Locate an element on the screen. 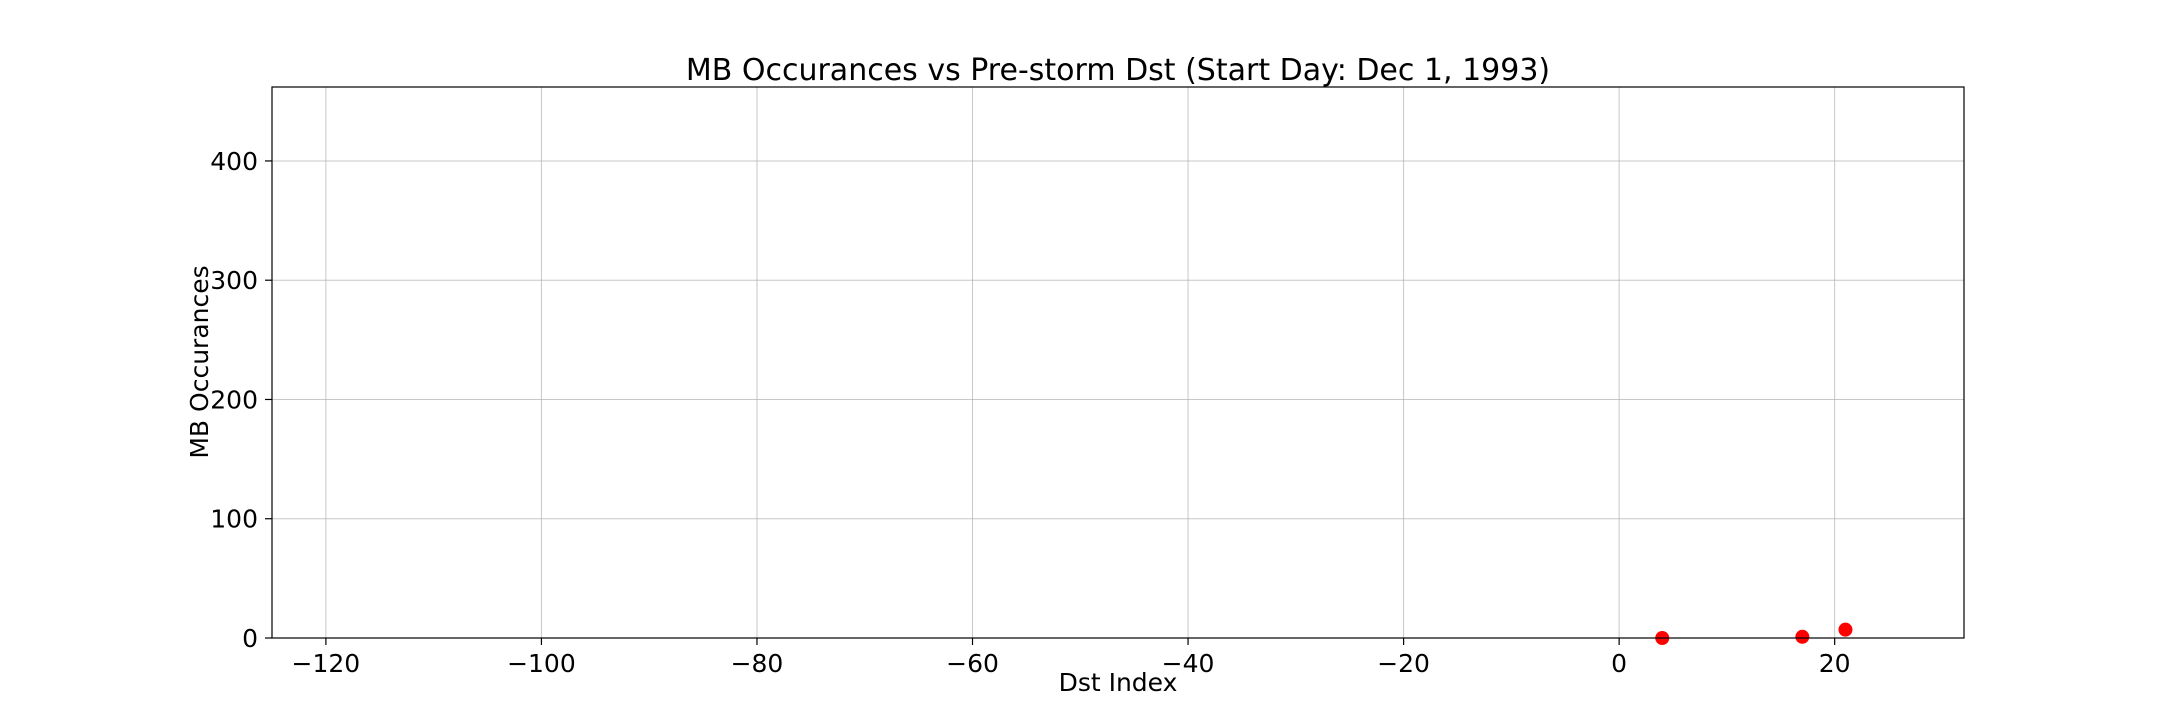 This screenshot has width=2160, height=720. y-axis-ticks: 0 100 200 300 400 is located at coordinates (241, 400).